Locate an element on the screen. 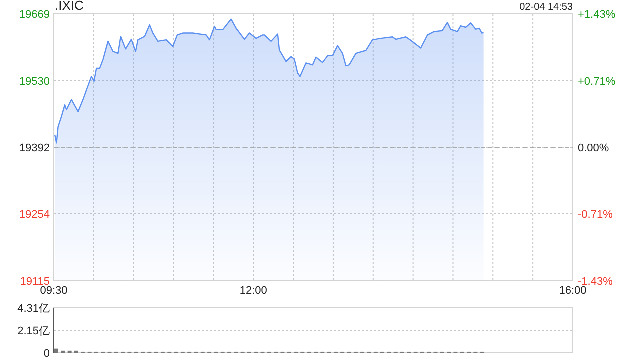 This screenshot has height=360, width=640. text: 02-04 14:53 is located at coordinates (547, 7).